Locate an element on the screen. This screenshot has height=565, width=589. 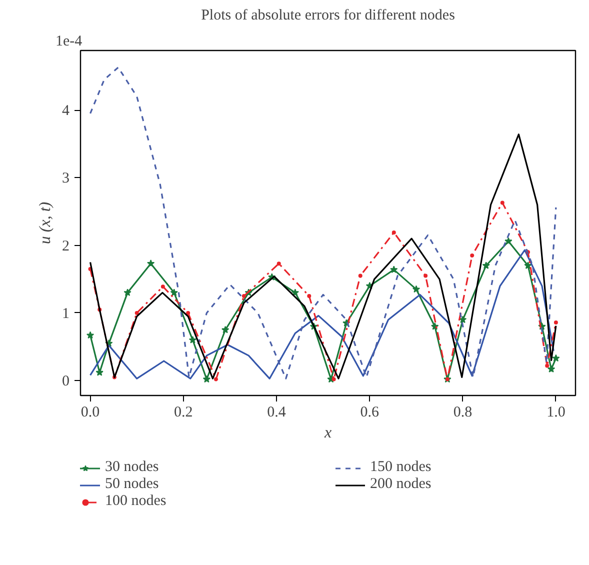
y-axis-title: u (x, t) is located at coordinates (45, 223).